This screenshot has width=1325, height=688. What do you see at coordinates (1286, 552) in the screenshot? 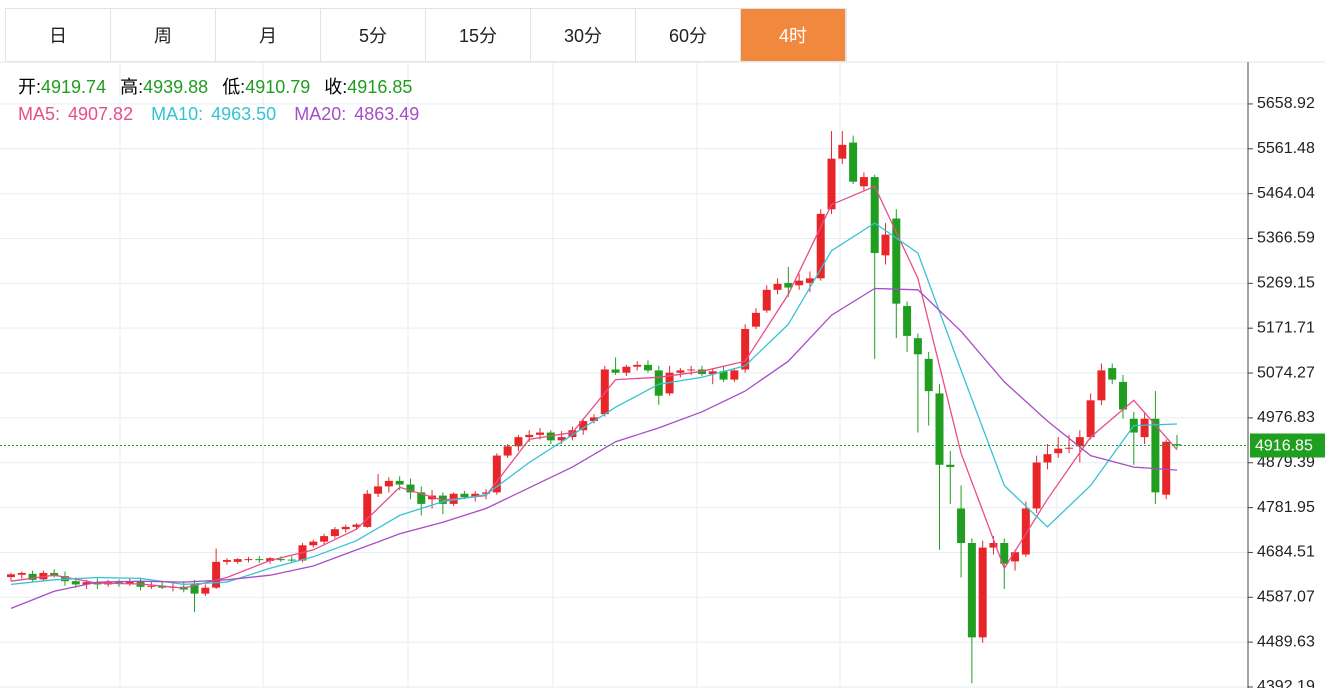
I see `y-tick-label: 4684.51` at bounding box center [1286, 552].